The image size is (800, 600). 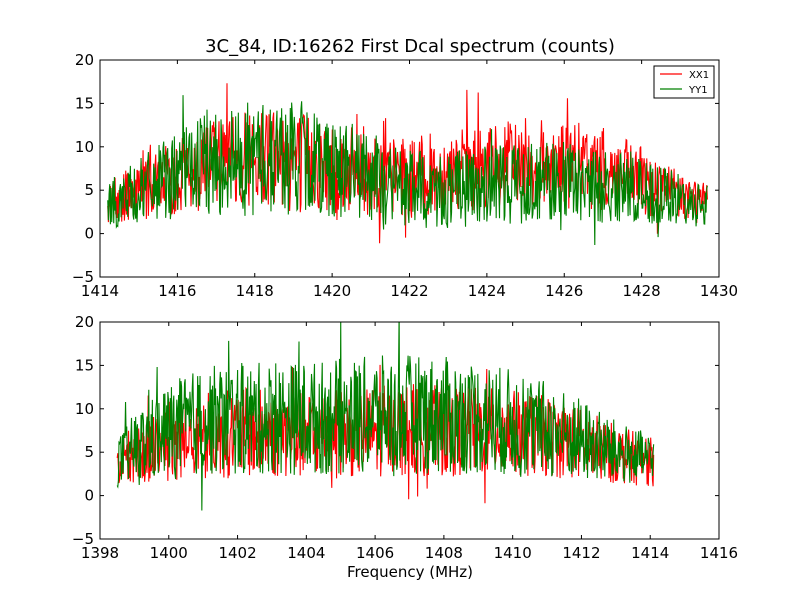 I want to click on legend: XX1 YY1, so click(x=684, y=82).